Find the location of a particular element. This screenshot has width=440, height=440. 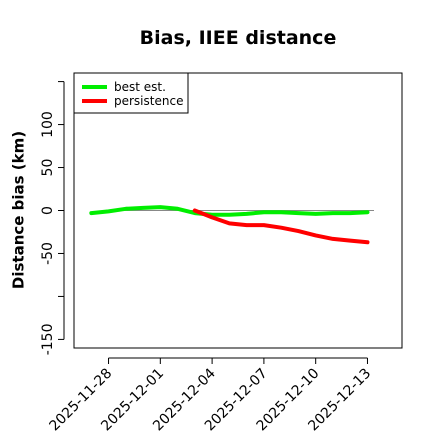

y-tick-label: -50 is located at coordinates (48, 253).